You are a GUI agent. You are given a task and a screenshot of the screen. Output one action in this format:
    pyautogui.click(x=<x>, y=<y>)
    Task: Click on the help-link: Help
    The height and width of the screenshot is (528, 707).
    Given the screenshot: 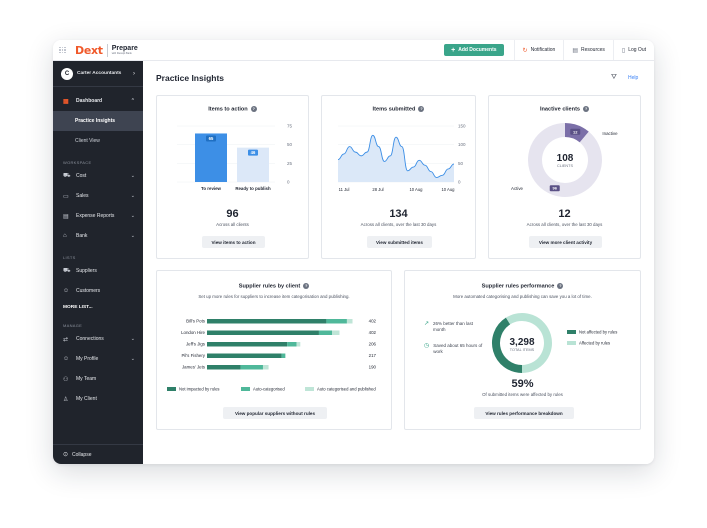 What is the action you would take?
    pyautogui.click(x=633, y=78)
    